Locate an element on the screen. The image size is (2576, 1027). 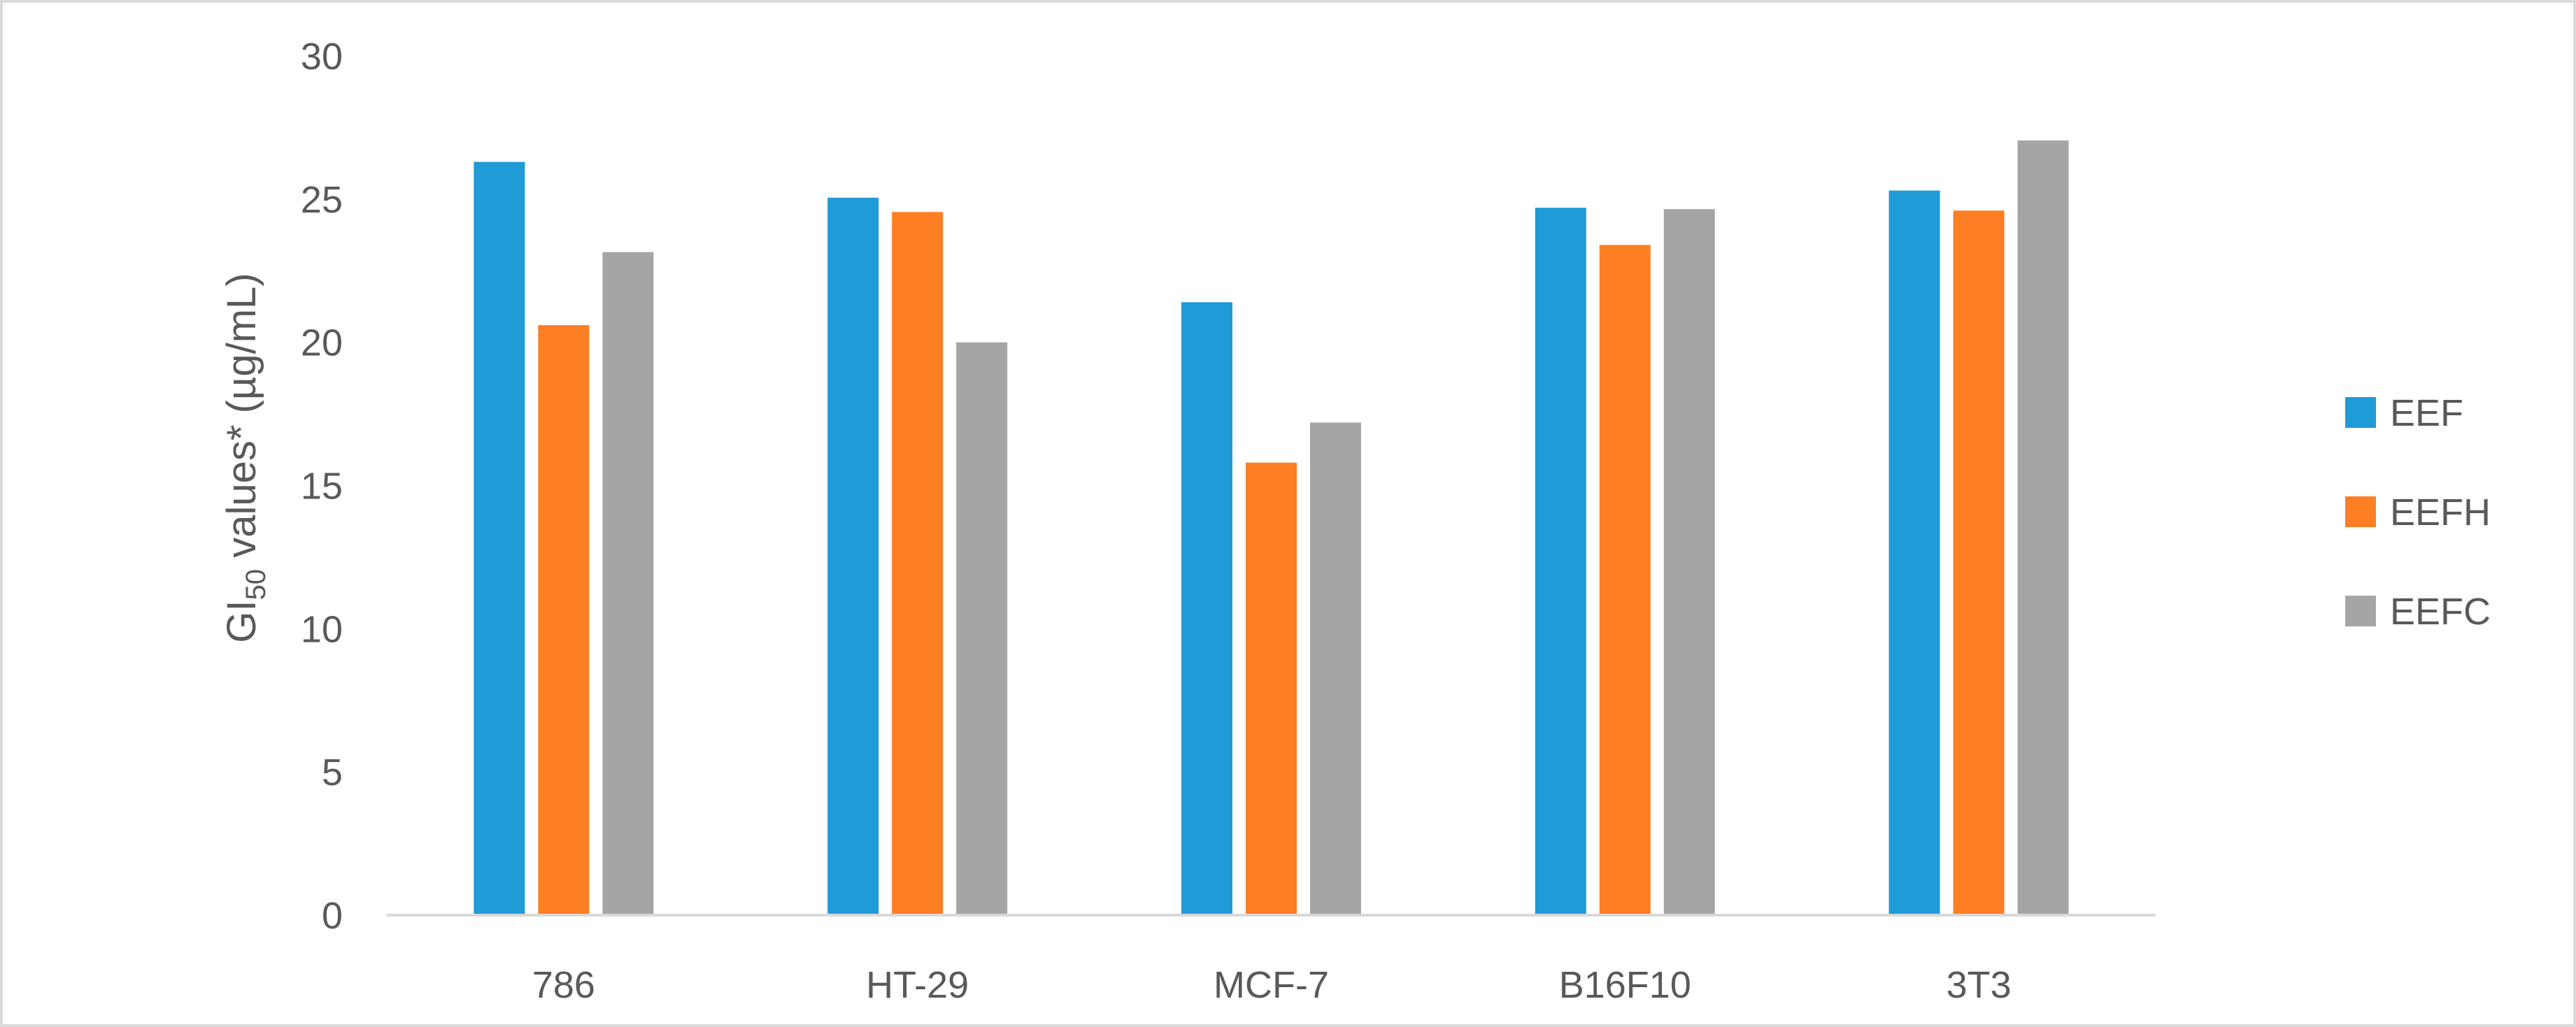
x-tick-label: B16F10 is located at coordinates (1625, 985).